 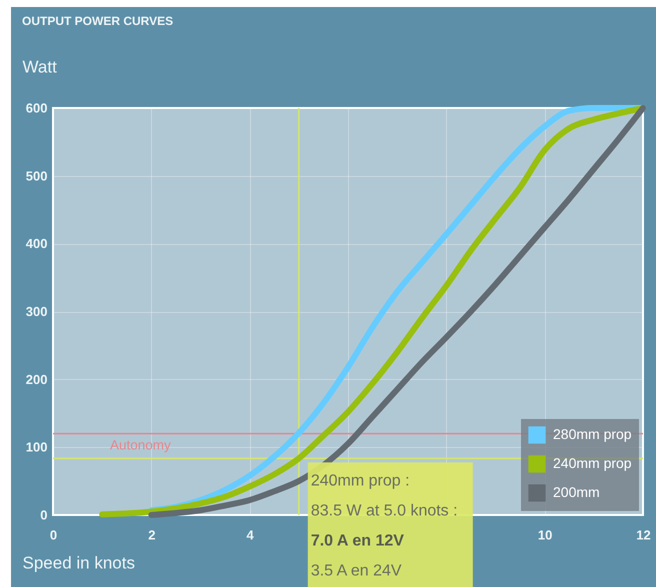 What do you see at coordinates (37, 447) in the screenshot?
I see `y-tick-label: 100` at bounding box center [37, 447].